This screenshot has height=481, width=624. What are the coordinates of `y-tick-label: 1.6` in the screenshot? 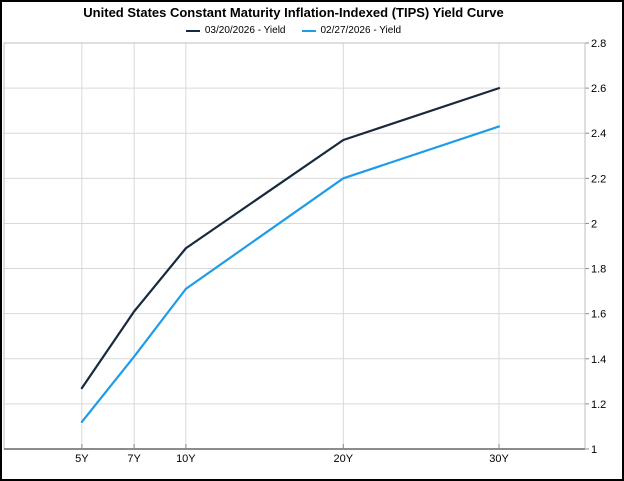 It's located at (598, 315).